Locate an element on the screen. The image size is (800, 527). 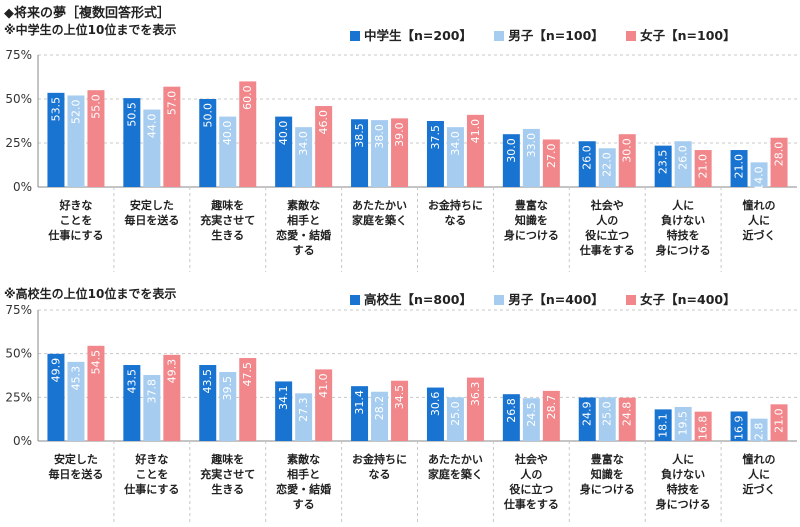
bar-value-label: 60.0 is located at coordinates (247, 97).